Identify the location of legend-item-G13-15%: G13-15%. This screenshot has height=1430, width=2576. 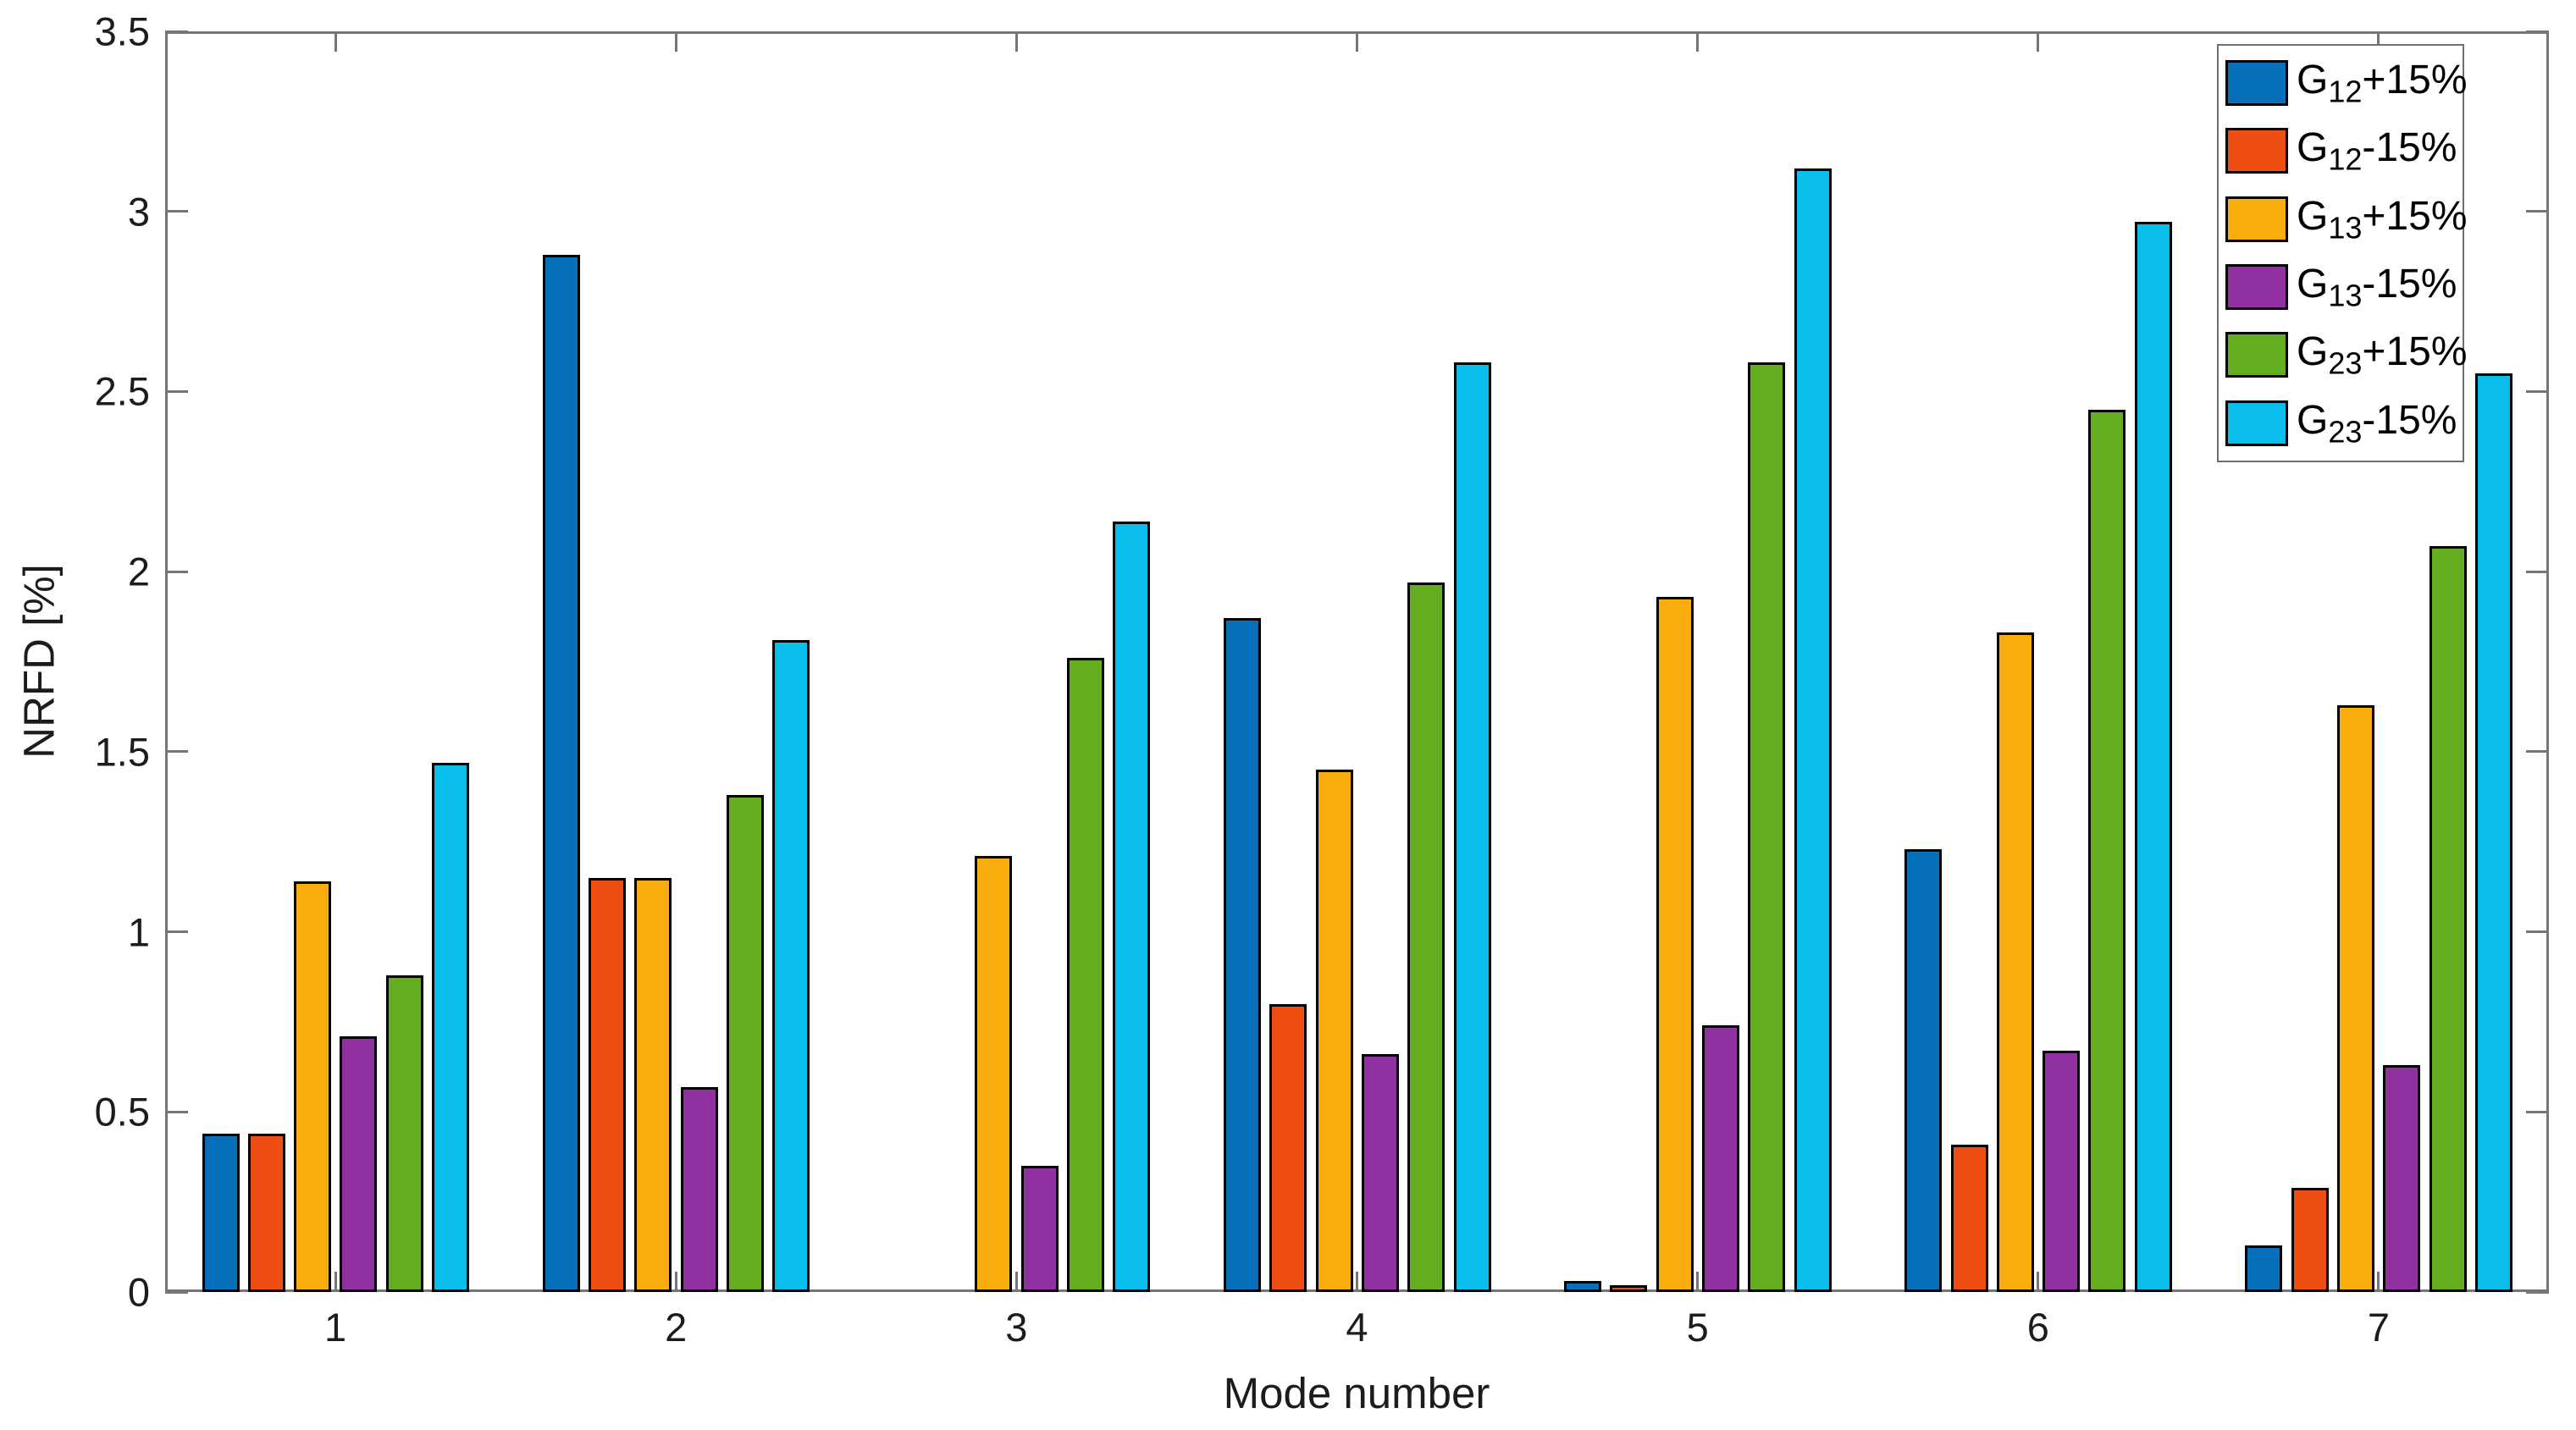
(2344, 287).